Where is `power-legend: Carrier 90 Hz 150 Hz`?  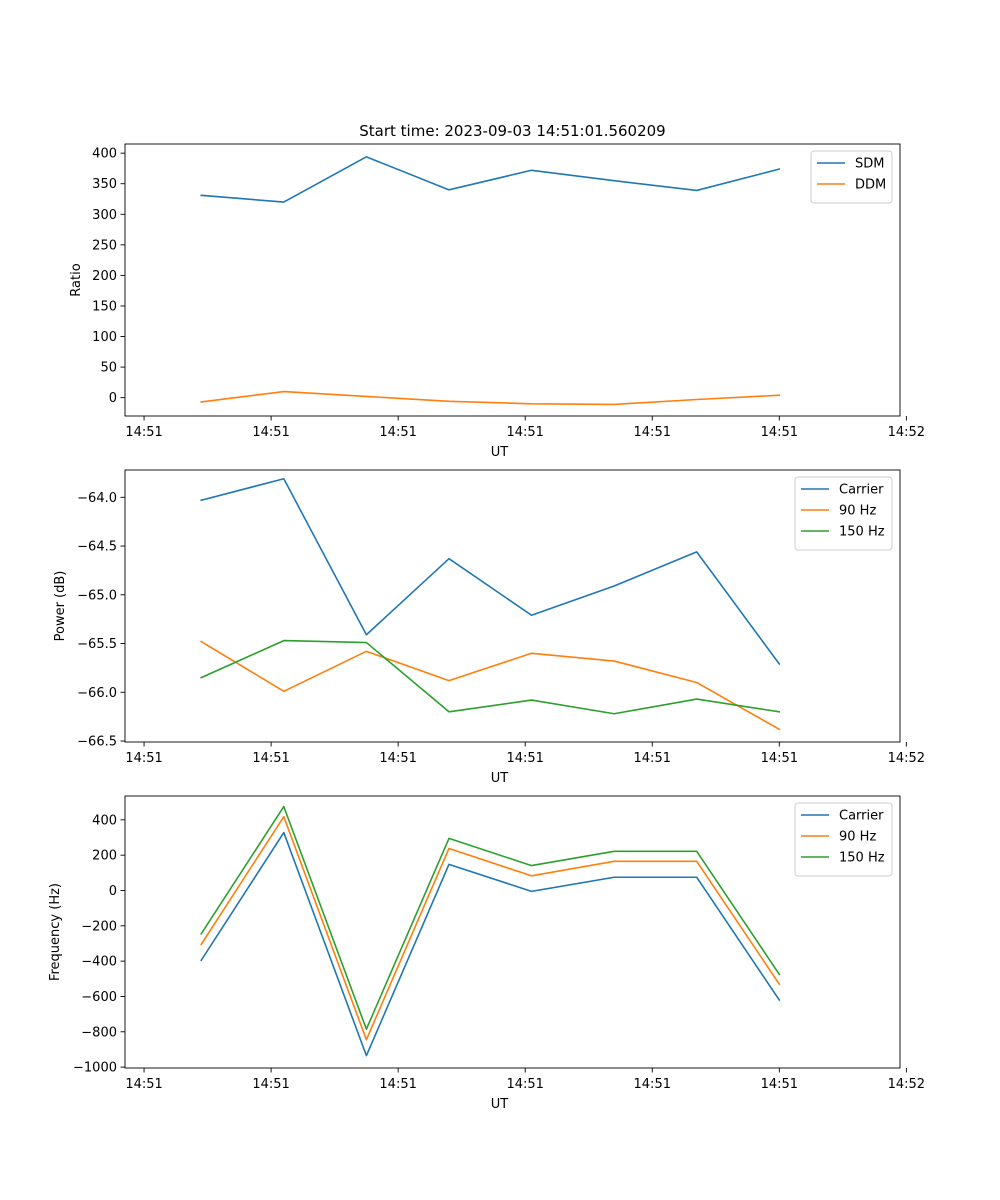 power-legend: Carrier 90 Hz 150 Hz is located at coordinates (843, 513).